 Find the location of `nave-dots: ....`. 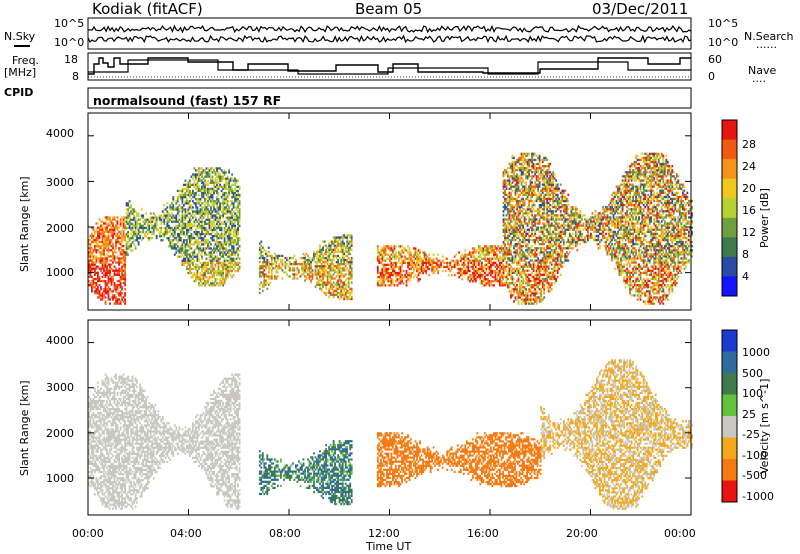

nave-dots: .... is located at coordinates (759, 78).